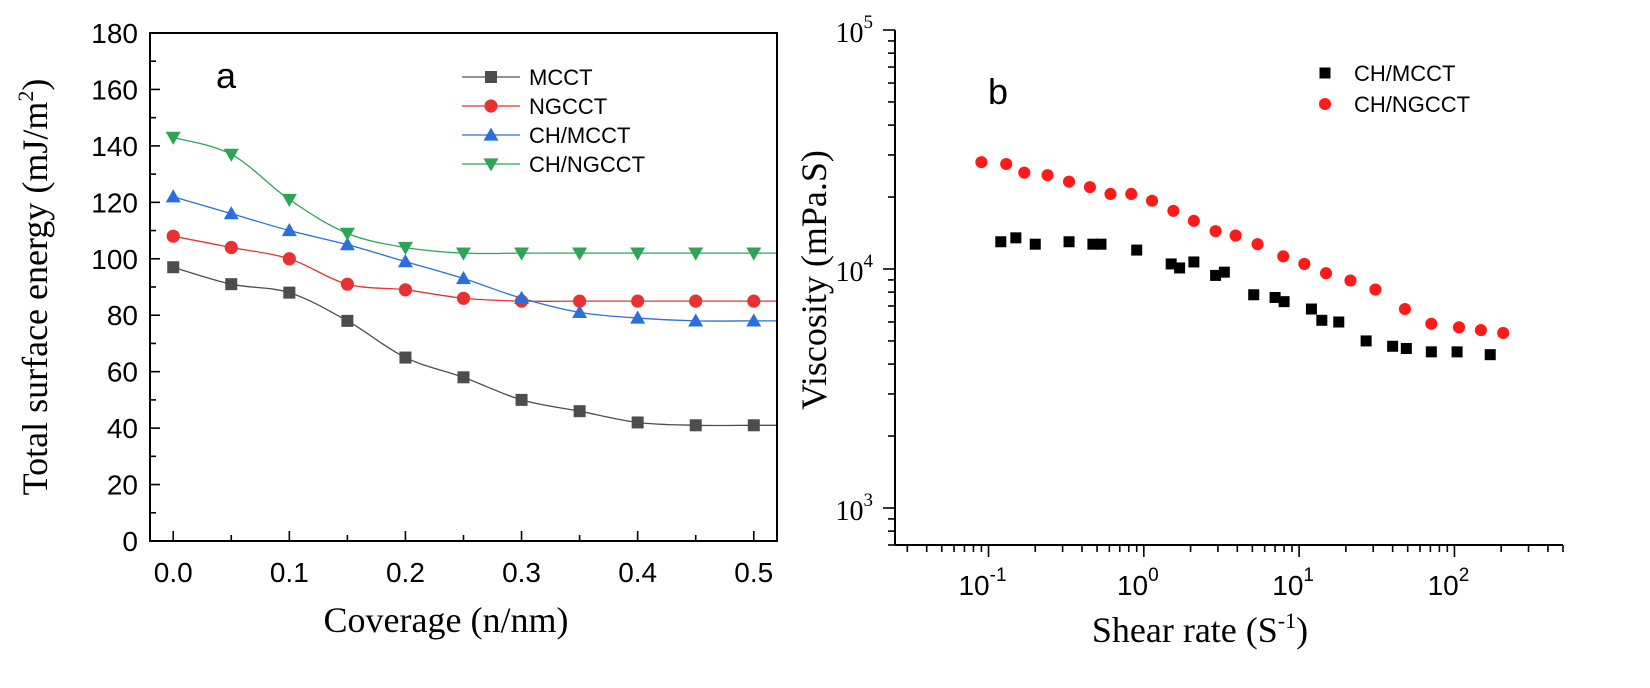  I want to click on panel-a-y-axis-title: Total surface energy (mJ/m2), so click(34, 287).